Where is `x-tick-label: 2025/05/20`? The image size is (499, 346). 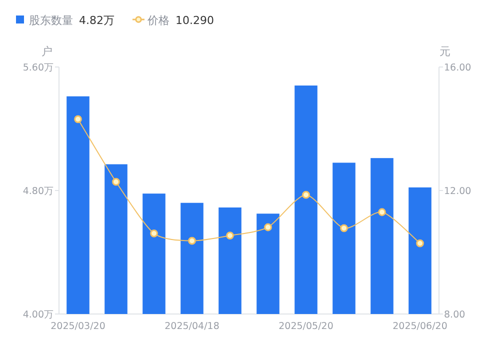
x-tick-label: 2025/05/20 is located at coordinates (306, 326).